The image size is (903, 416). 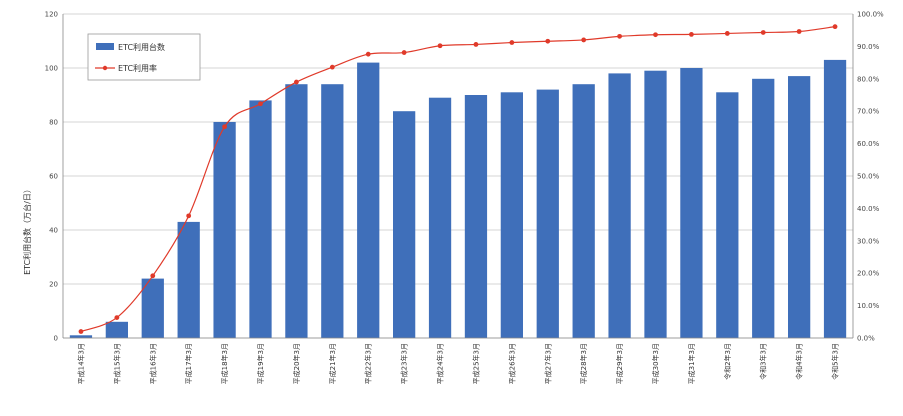 What do you see at coordinates (475, 363) in the screenshot?
I see `x-tick-label: 平成25年3月` at bounding box center [475, 363].